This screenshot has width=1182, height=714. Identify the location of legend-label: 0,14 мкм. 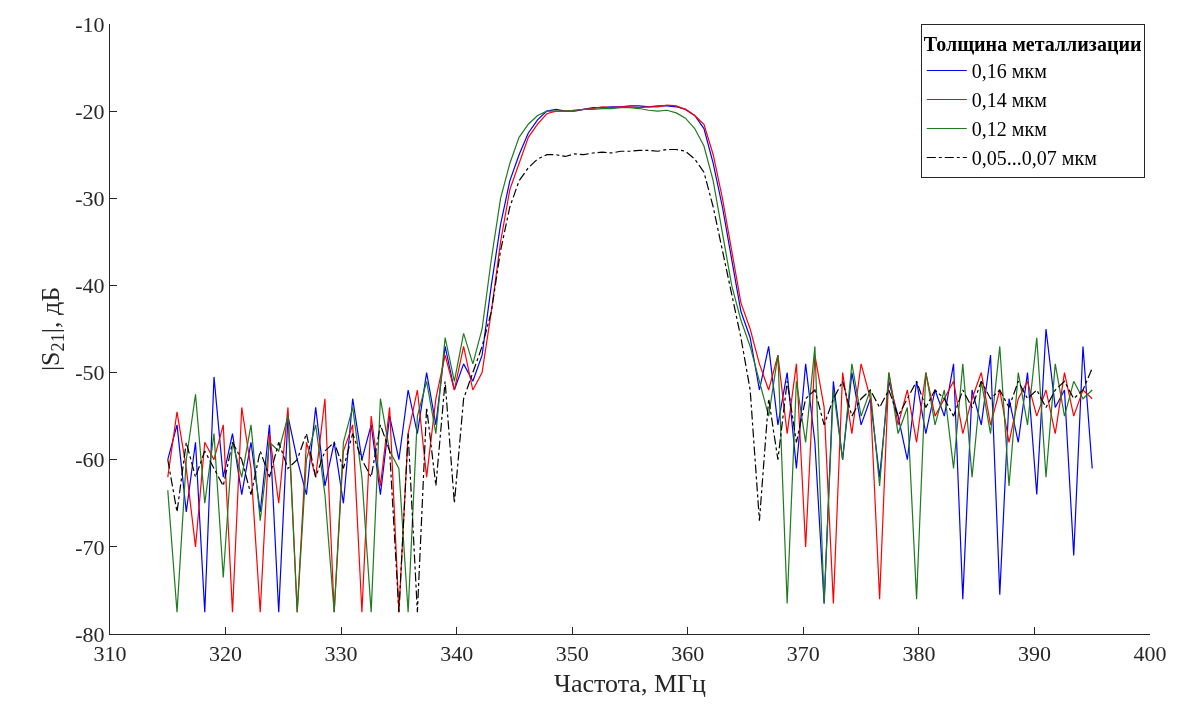
(1009, 100).